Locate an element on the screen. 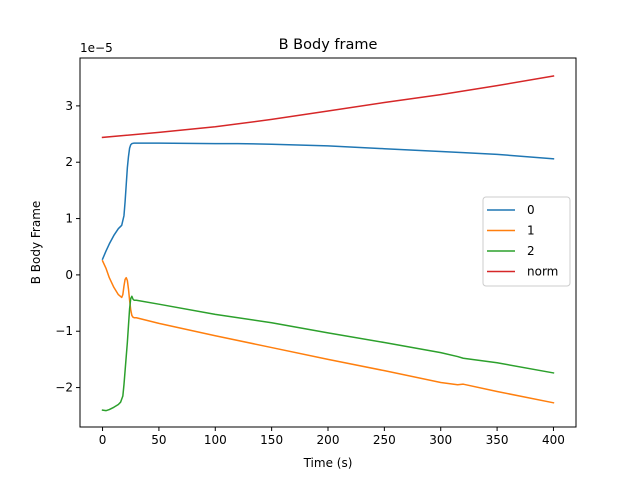 The height and width of the screenshot is (480, 640). y-axis-offset-text: 1e−5 is located at coordinates (96, 48).